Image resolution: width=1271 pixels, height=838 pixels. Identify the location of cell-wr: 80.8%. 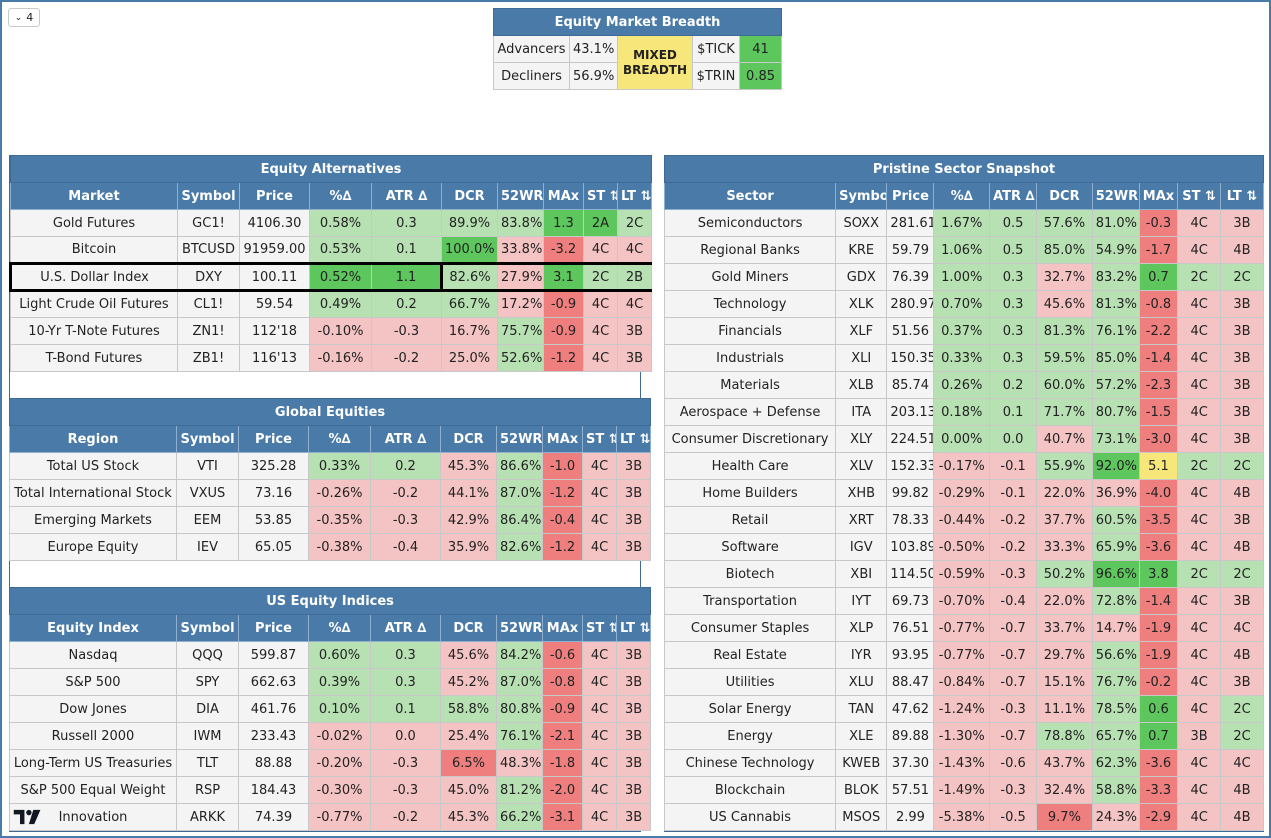
(519, 709).